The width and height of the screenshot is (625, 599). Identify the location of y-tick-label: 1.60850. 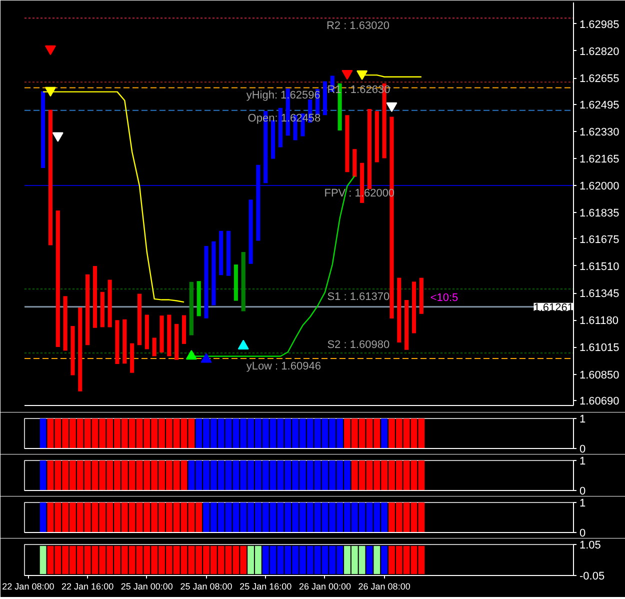
(600, 375).